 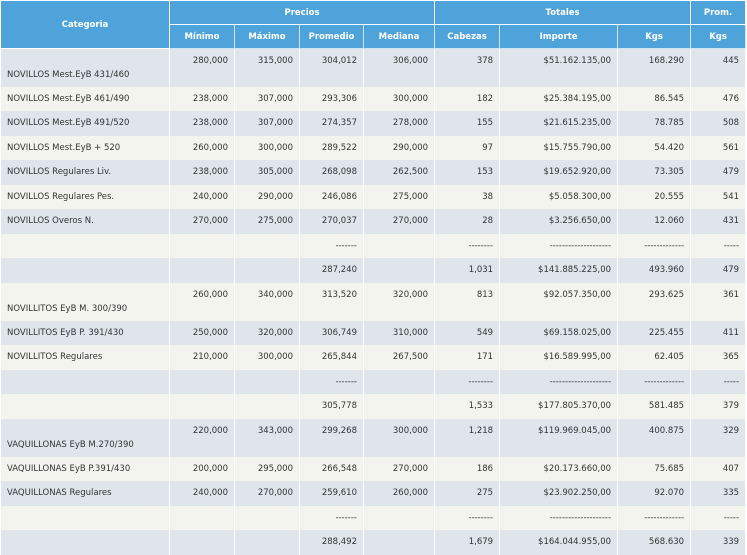 What do you see at coordinates (467, 147) in the screenshot?
I see `value-cell: 97` at bounding box center [467, 147].